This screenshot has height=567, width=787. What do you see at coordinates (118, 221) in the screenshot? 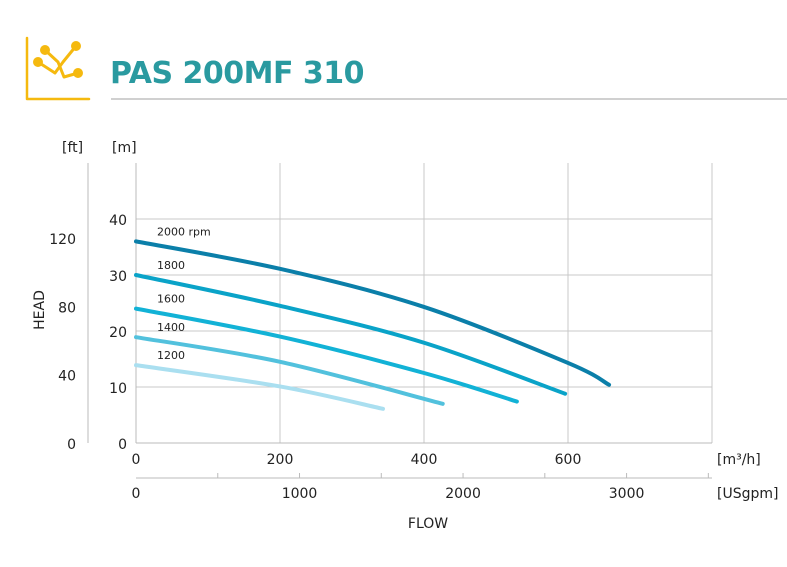
I see `y-tick-label: 40` at bounding box center [118, 221].